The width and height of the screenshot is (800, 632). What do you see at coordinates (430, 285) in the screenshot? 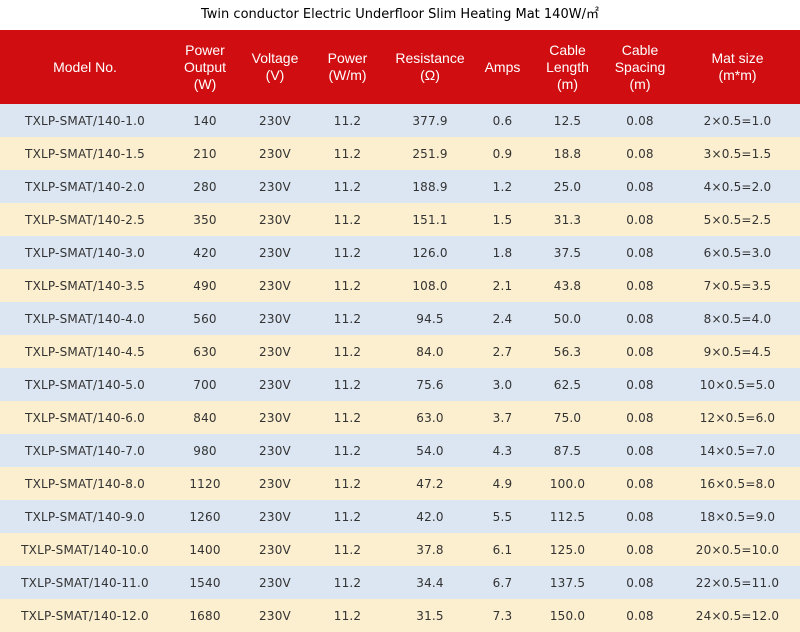
I see `cell-resistance: 108.0` at bounding box center [430, 285].